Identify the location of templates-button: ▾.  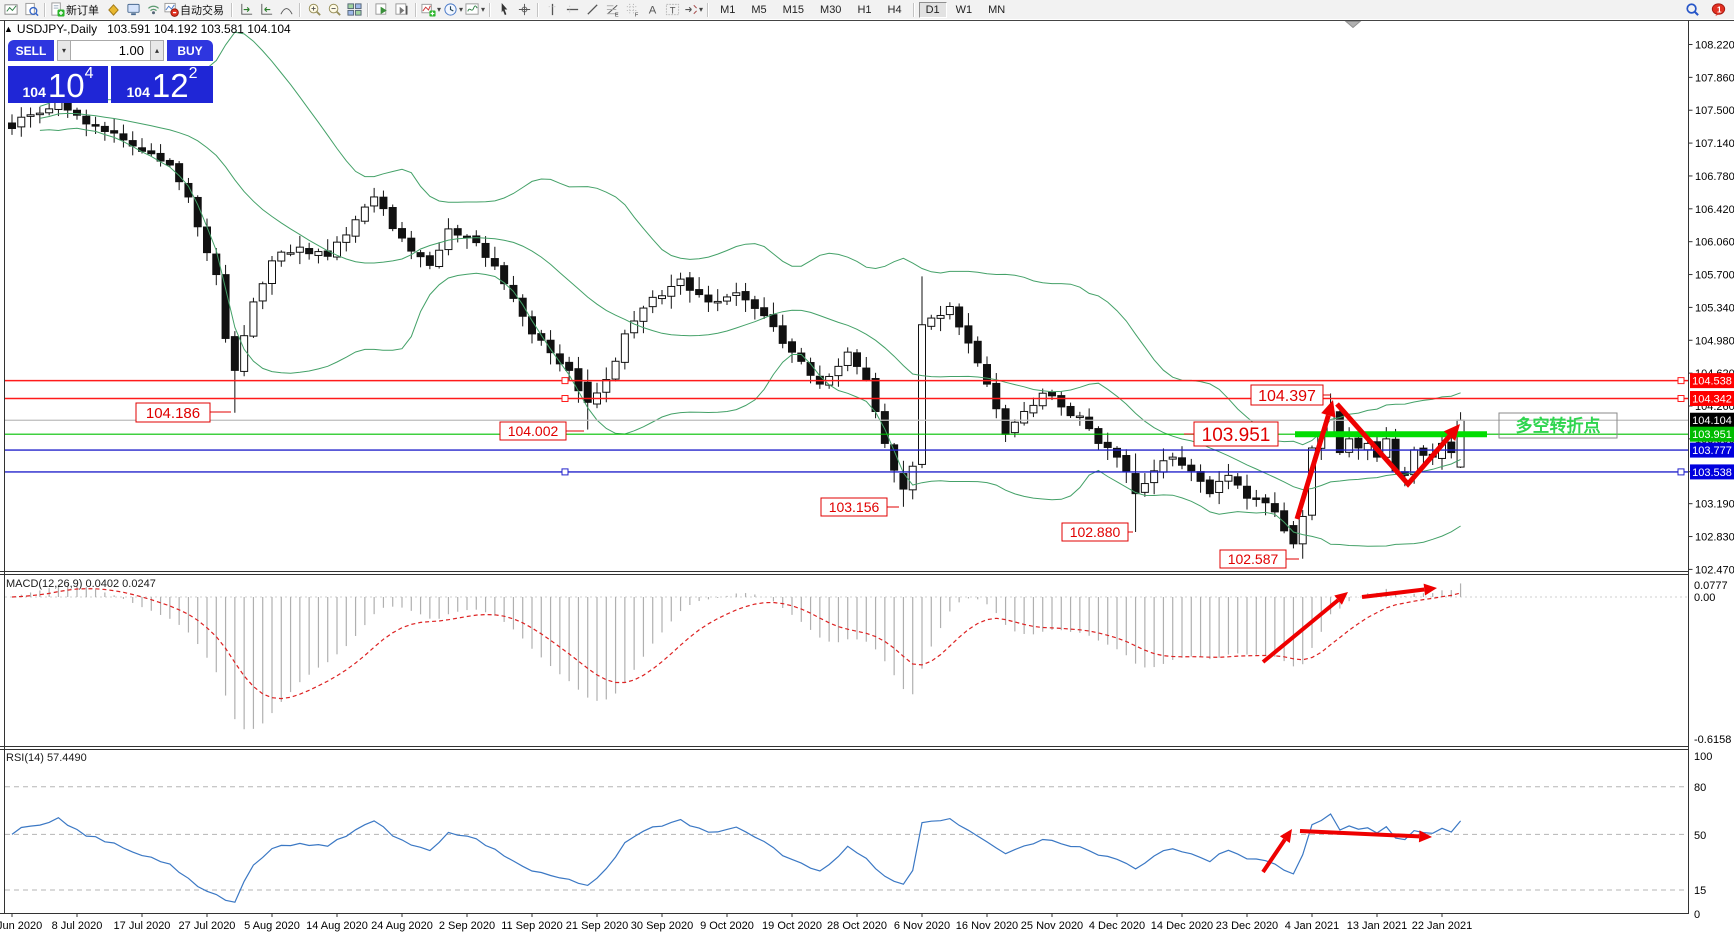
(475, 9).